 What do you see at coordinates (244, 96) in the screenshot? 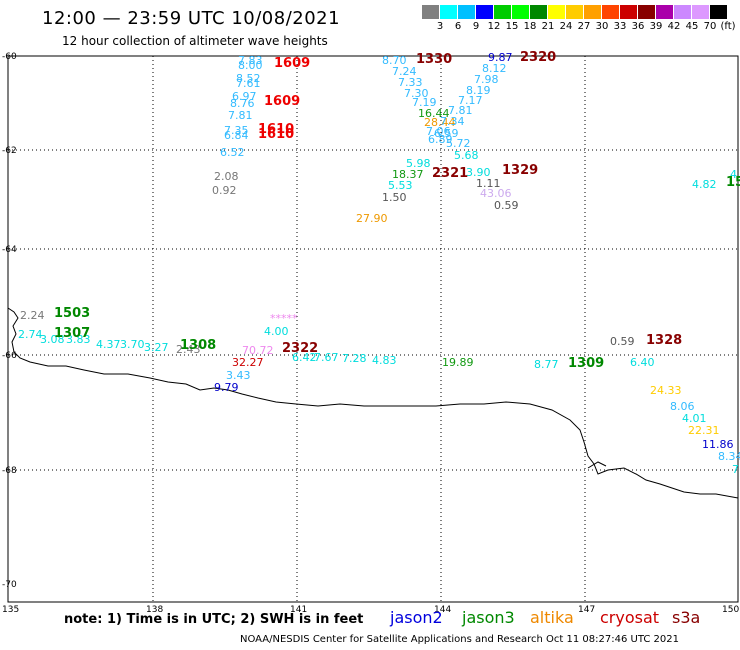
I see `wave-height-value: 6.97` at bounding box center [244, 96].